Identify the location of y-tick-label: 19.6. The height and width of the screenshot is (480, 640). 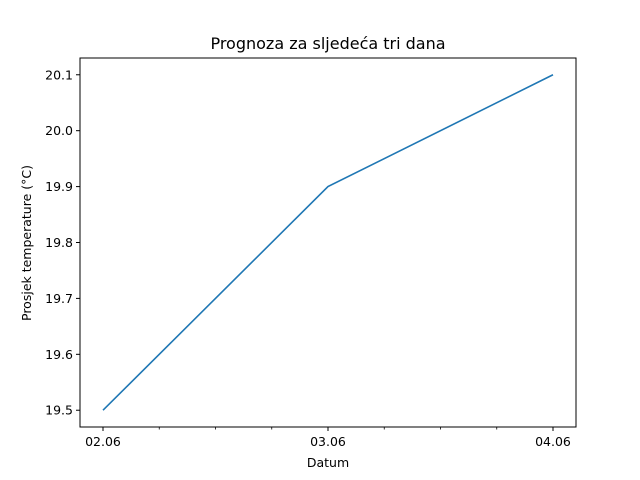
(59, 354).